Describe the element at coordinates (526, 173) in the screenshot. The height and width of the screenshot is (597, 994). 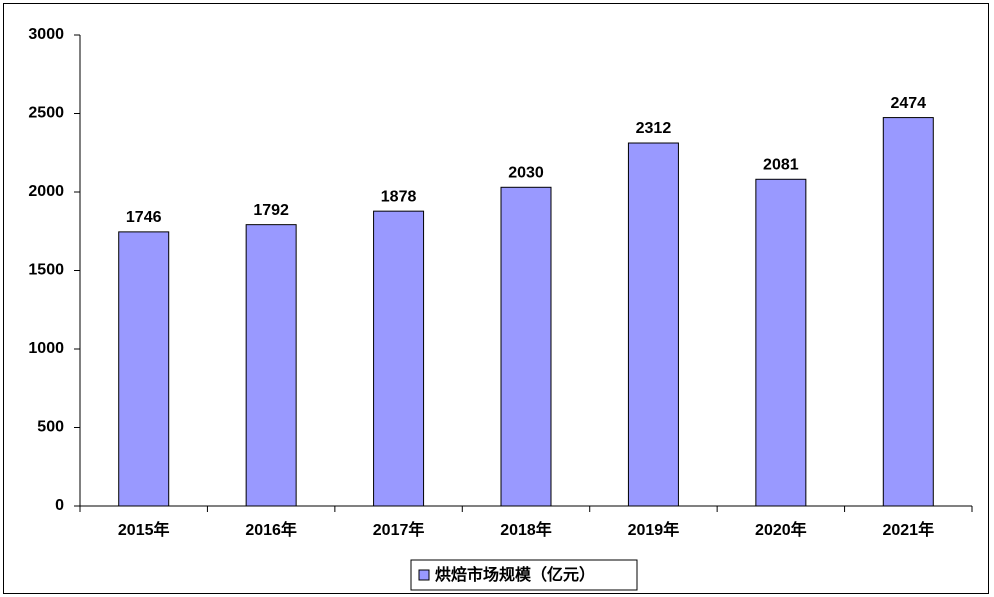
I see `data-label: 2030` at that location.